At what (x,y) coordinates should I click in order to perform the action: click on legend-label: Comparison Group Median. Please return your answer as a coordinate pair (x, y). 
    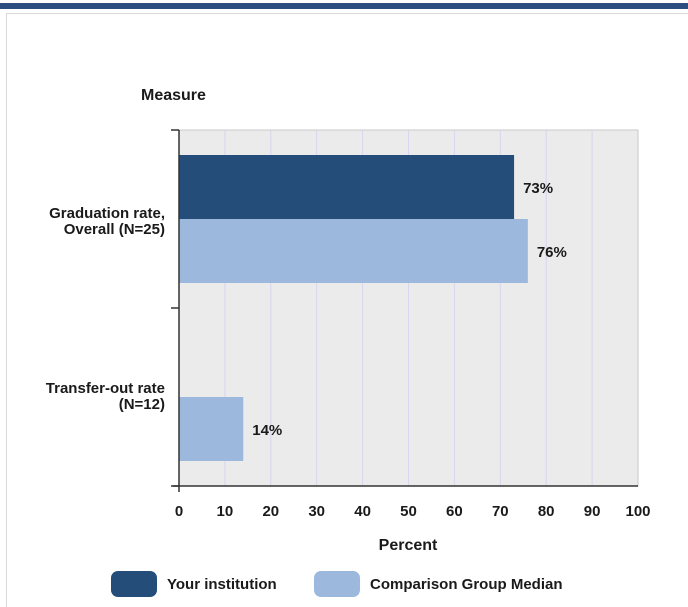
    Looking at the image, I should click on (466, 584).